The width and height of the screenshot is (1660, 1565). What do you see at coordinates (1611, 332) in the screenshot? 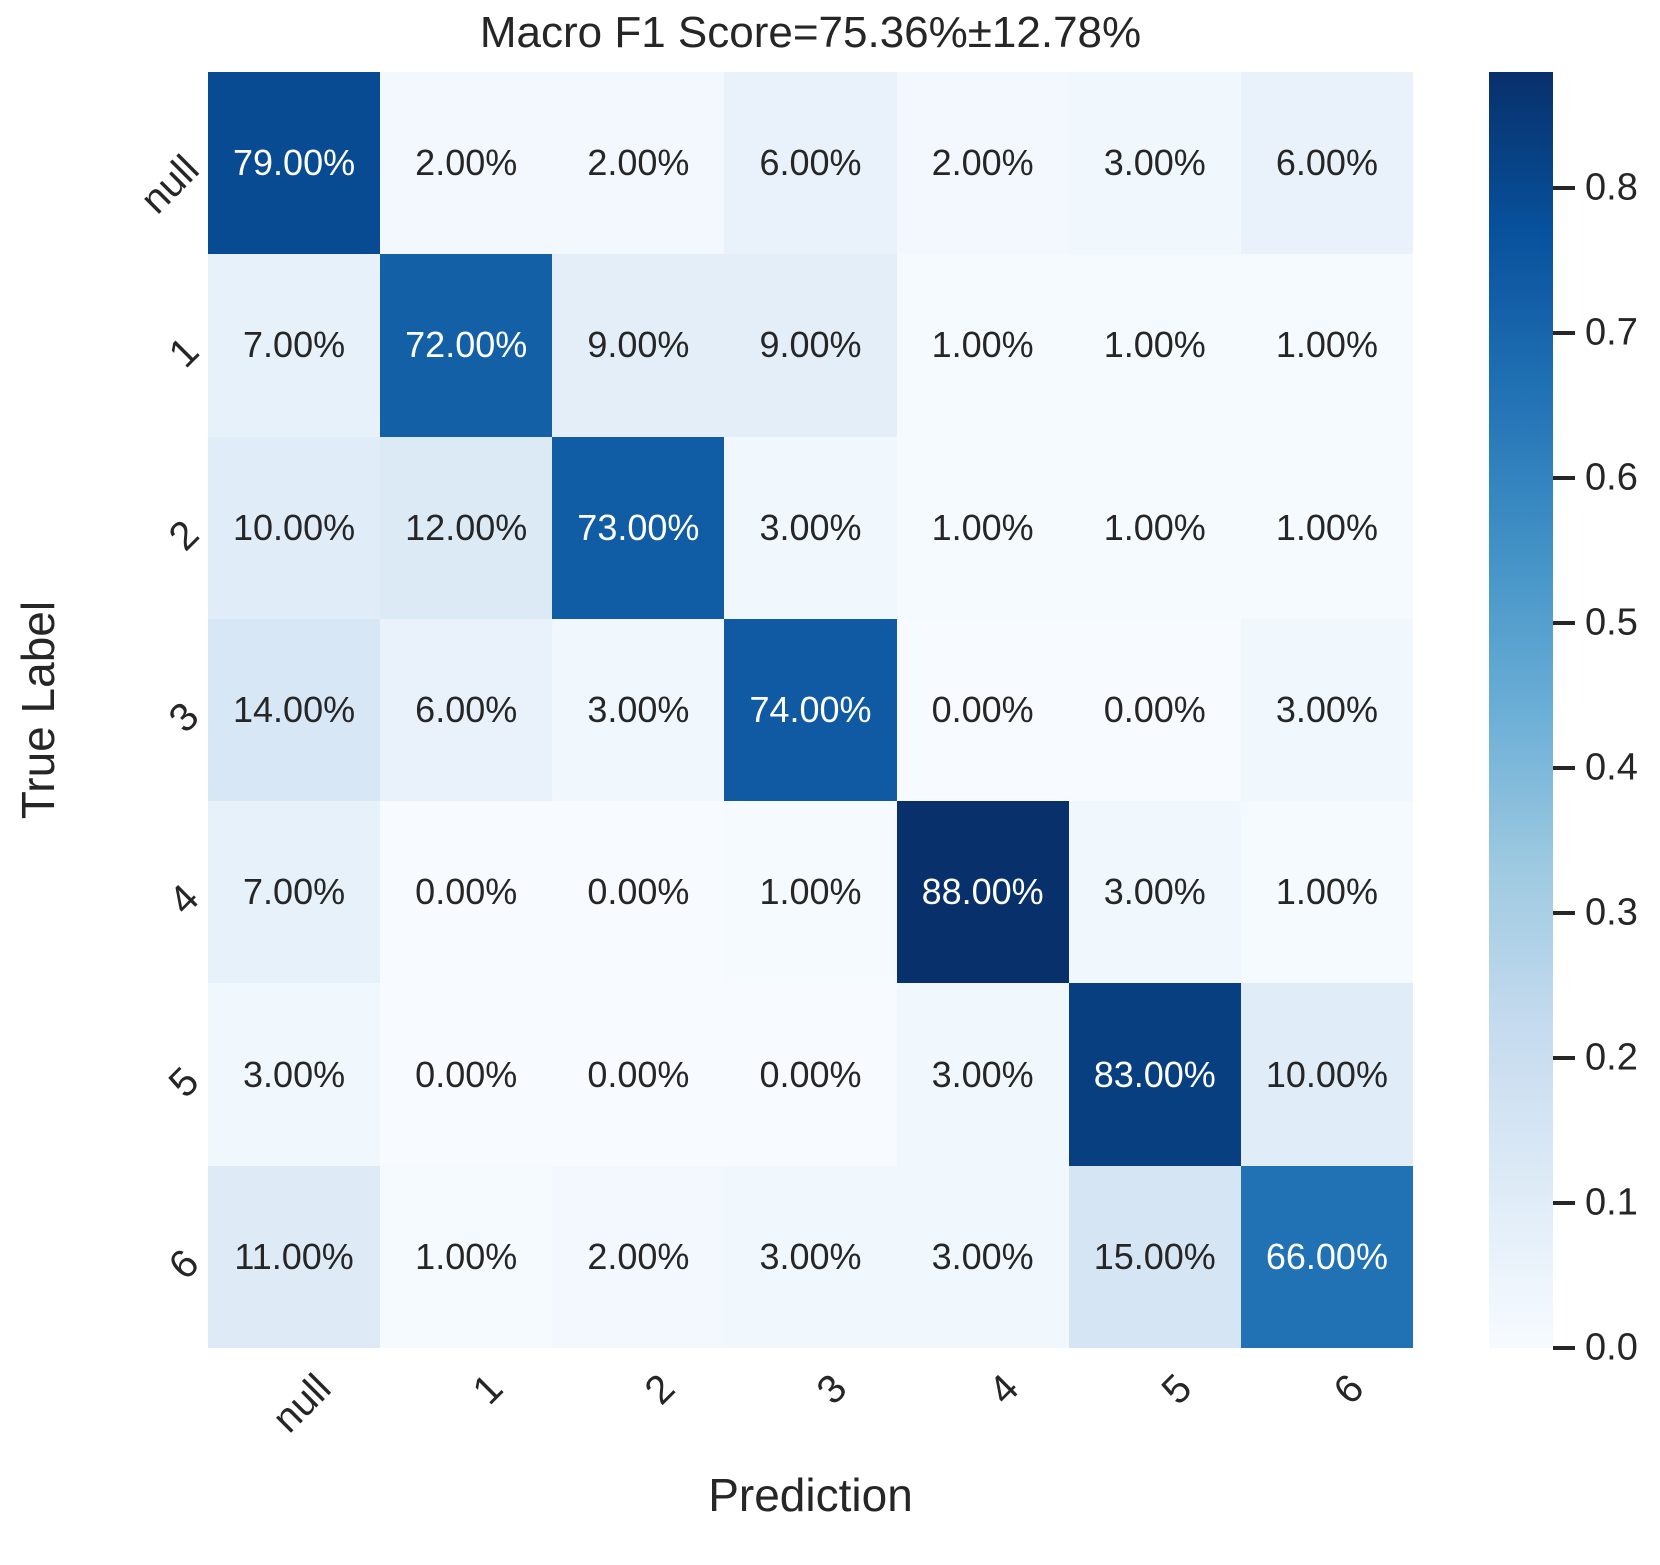
I see `colorbar-tick-label: 0.7` at bounding box center [1611, 332].